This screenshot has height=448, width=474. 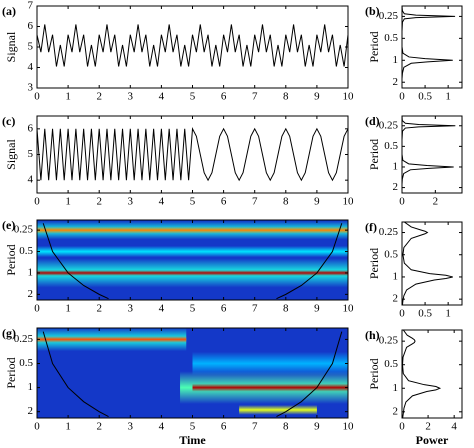 I want to click on y-axis-label: Signal, so click(x=11, y=46).